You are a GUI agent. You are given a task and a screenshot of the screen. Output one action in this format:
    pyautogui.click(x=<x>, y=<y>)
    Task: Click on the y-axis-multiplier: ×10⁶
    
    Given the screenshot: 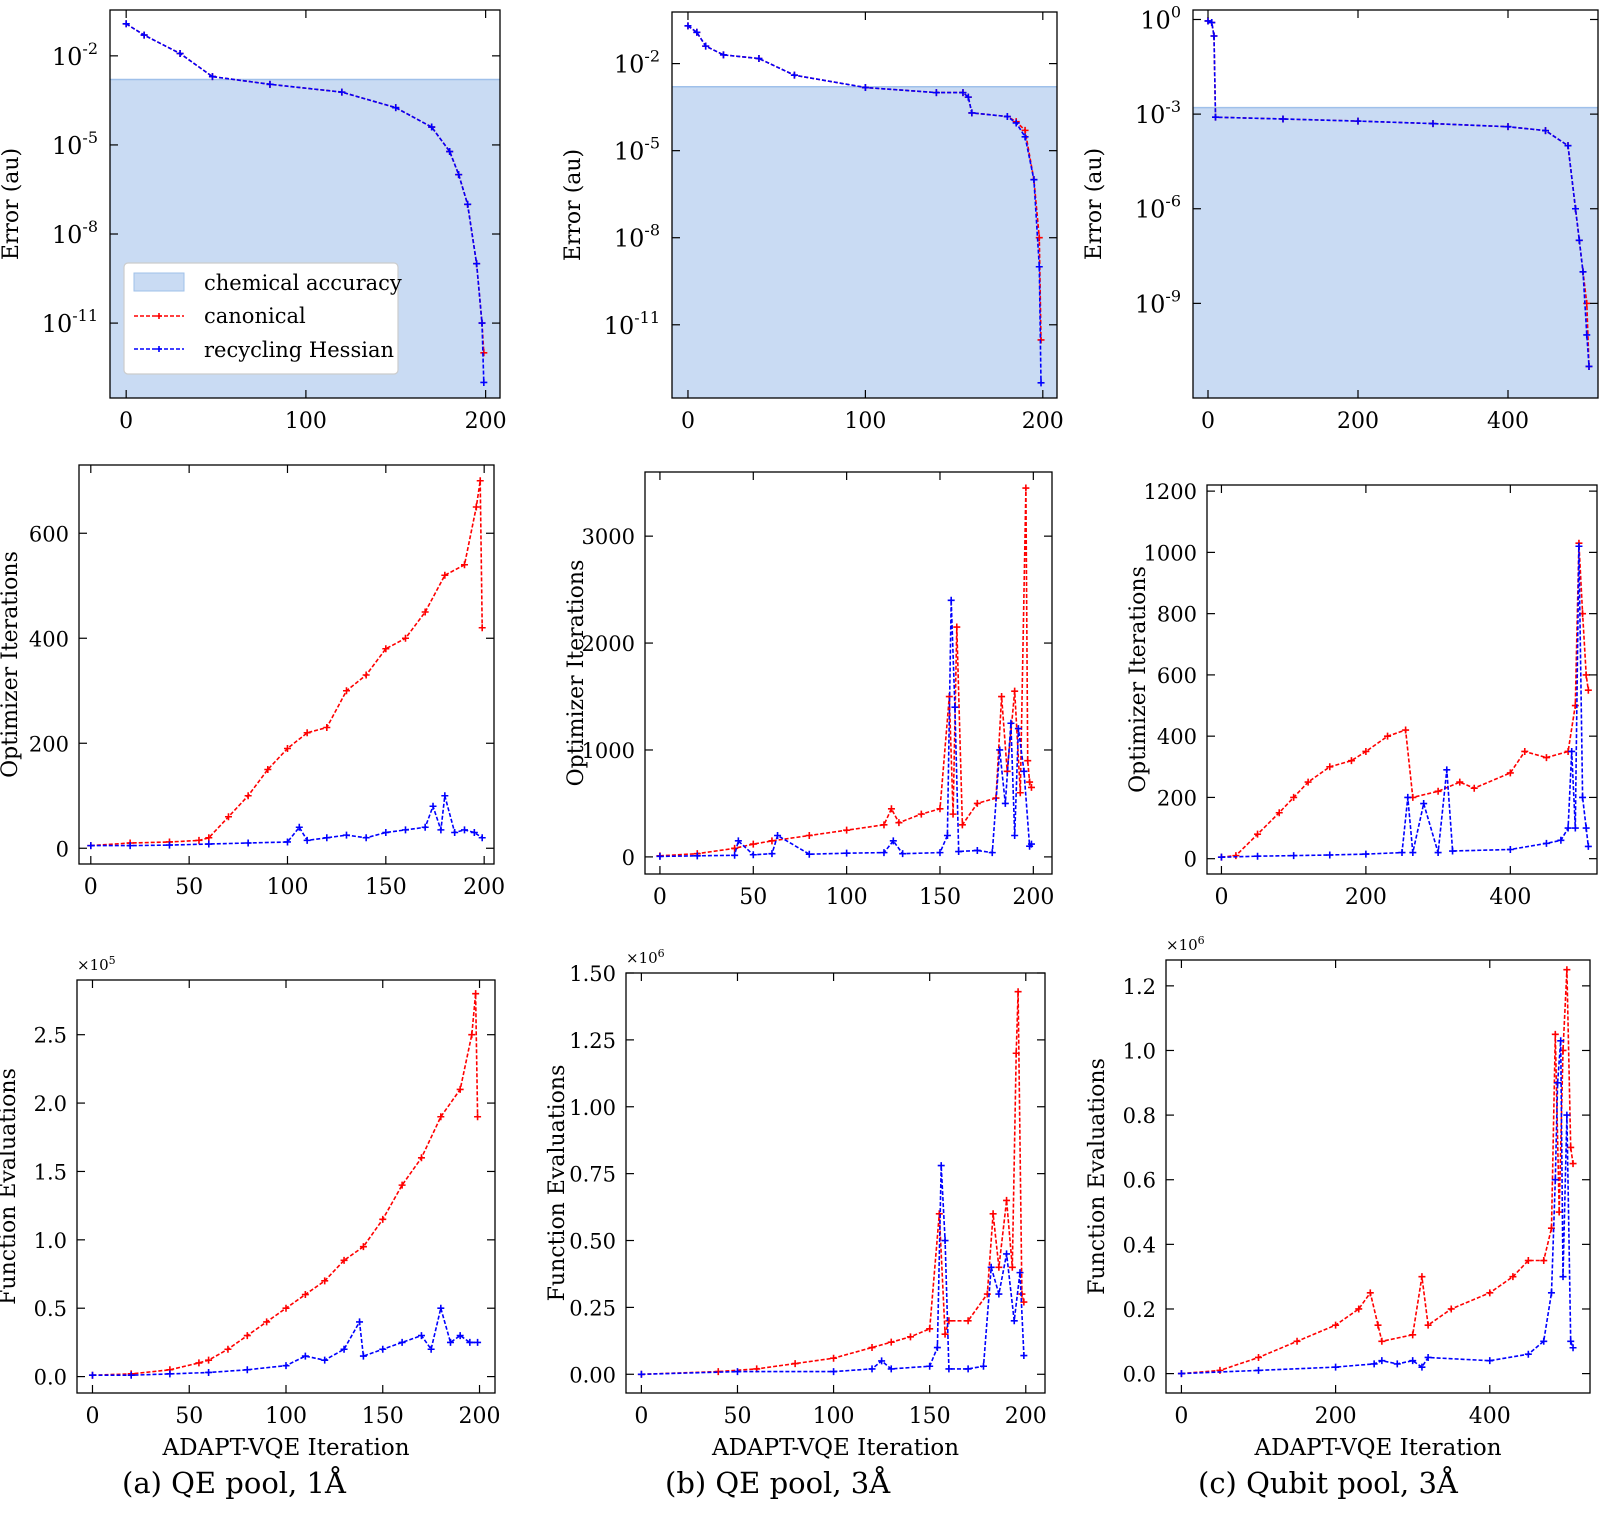 What is the action you would take?
    pyautogui.click(x=645, y=957)
    